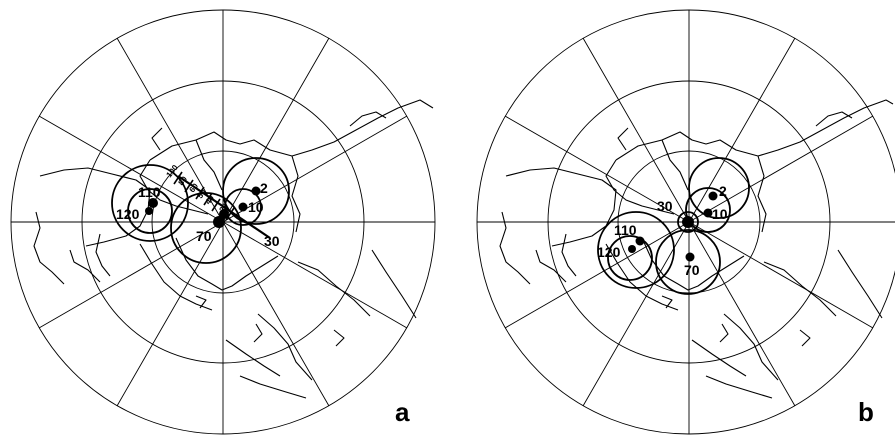 Image resolution: width=895 pixels, height=435 pixels. Describe the element at coordinates (197, 188) in the screenshot. I see `panel-a-track-labels: 100 80 60 50 40 20` at that location.